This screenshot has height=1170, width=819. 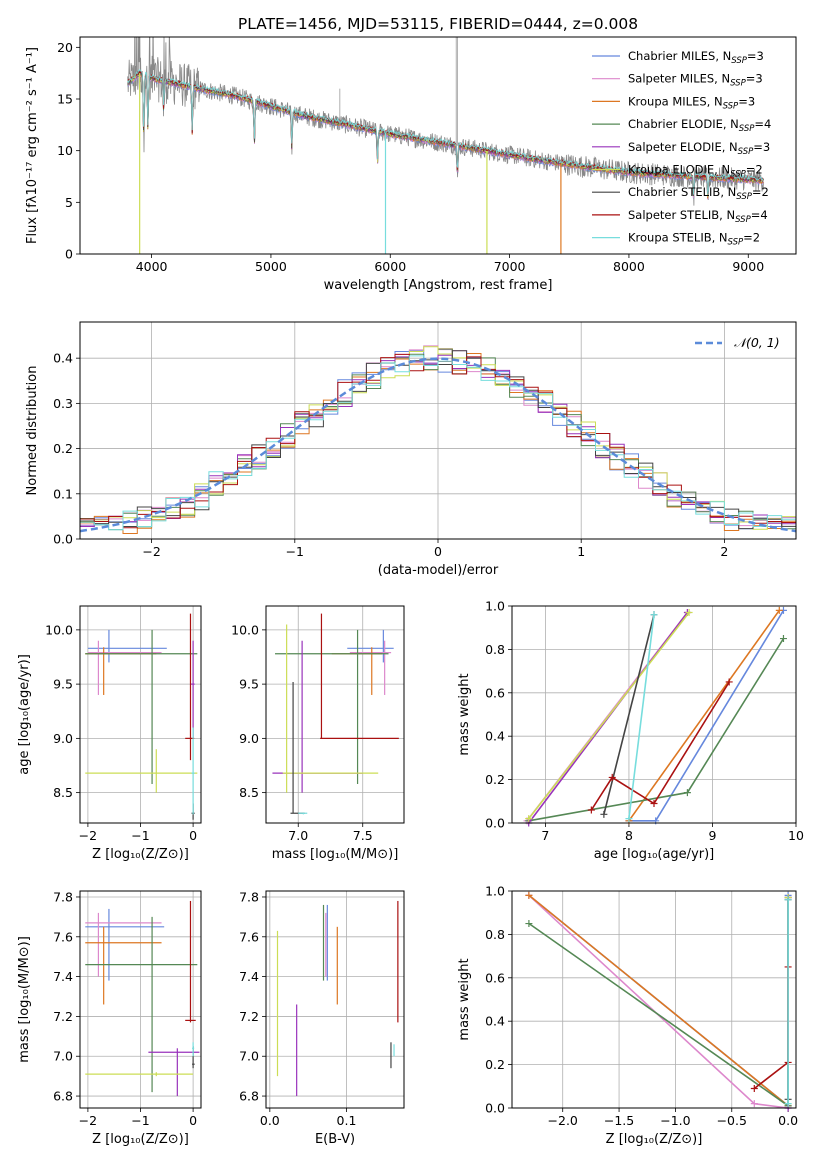 I want to click on y-tick-label: 0.8, so click(x=495, y=649).